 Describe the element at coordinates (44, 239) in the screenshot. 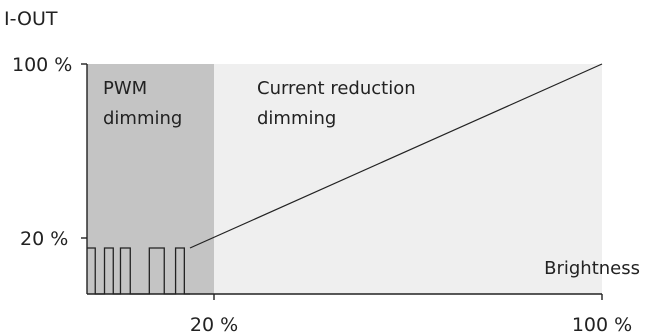

I see `y-tick-label-20: 20 %` at that location.